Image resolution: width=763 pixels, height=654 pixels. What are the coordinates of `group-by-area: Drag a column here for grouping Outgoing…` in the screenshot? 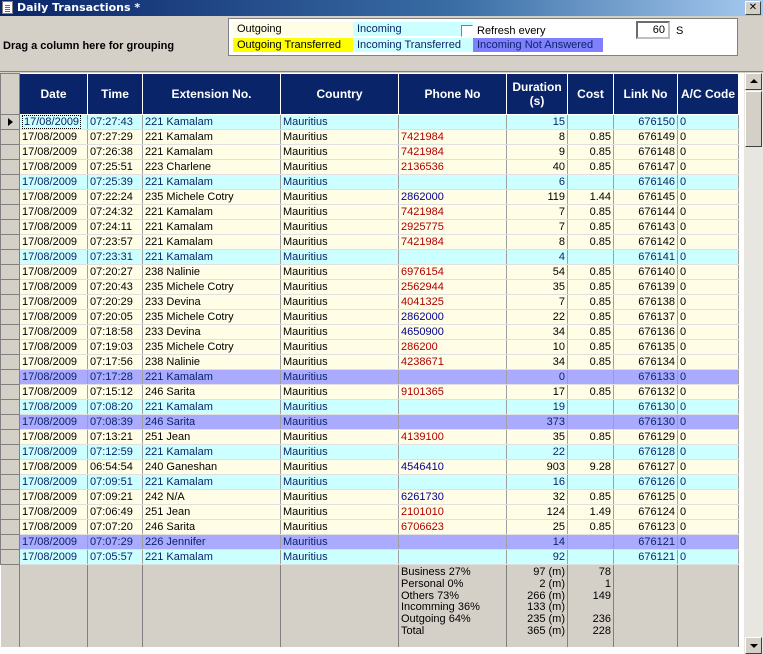 It's located at (381, 44).